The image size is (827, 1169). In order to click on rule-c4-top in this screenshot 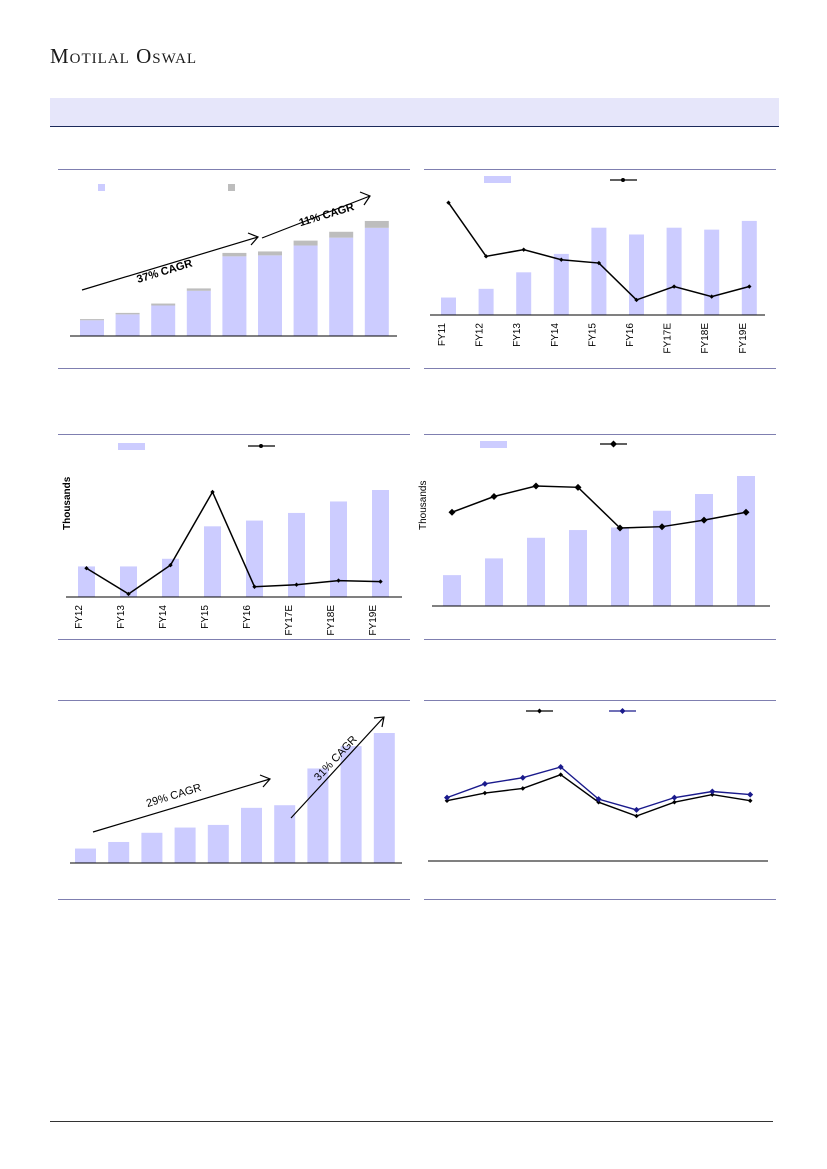, I will do `click(600, 434)`.